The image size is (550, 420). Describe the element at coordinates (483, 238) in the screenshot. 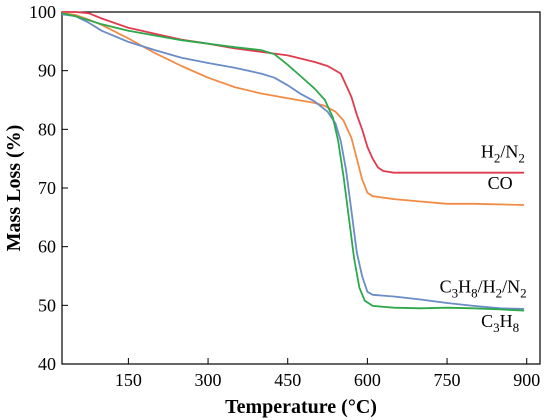

I see `annotation-layer: H2/N2 CO C3H8/H2/N2 C3H8` at that location.